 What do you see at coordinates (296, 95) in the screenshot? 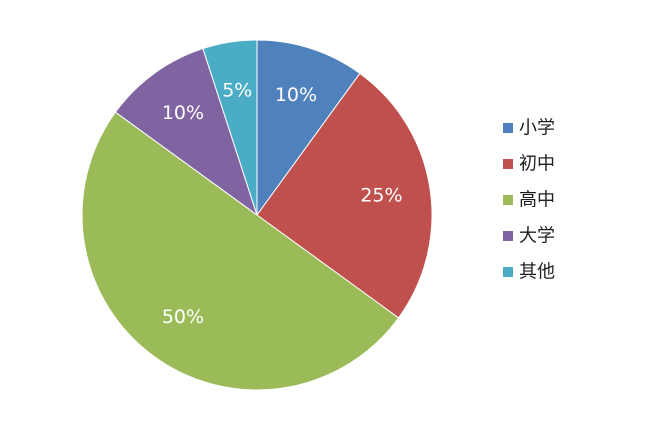
I see `data-label-1: 10%` at bounding box center [296, 95].